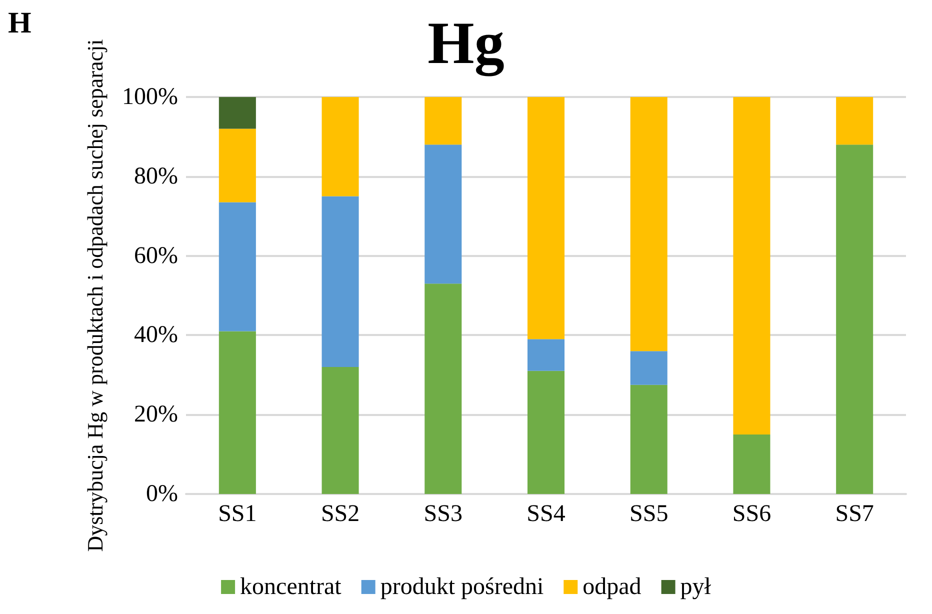  What do you see at coordinates (649, 514) in the screenshot?
I see `x-tick-label: SS5` at bounding box center [649, 514].